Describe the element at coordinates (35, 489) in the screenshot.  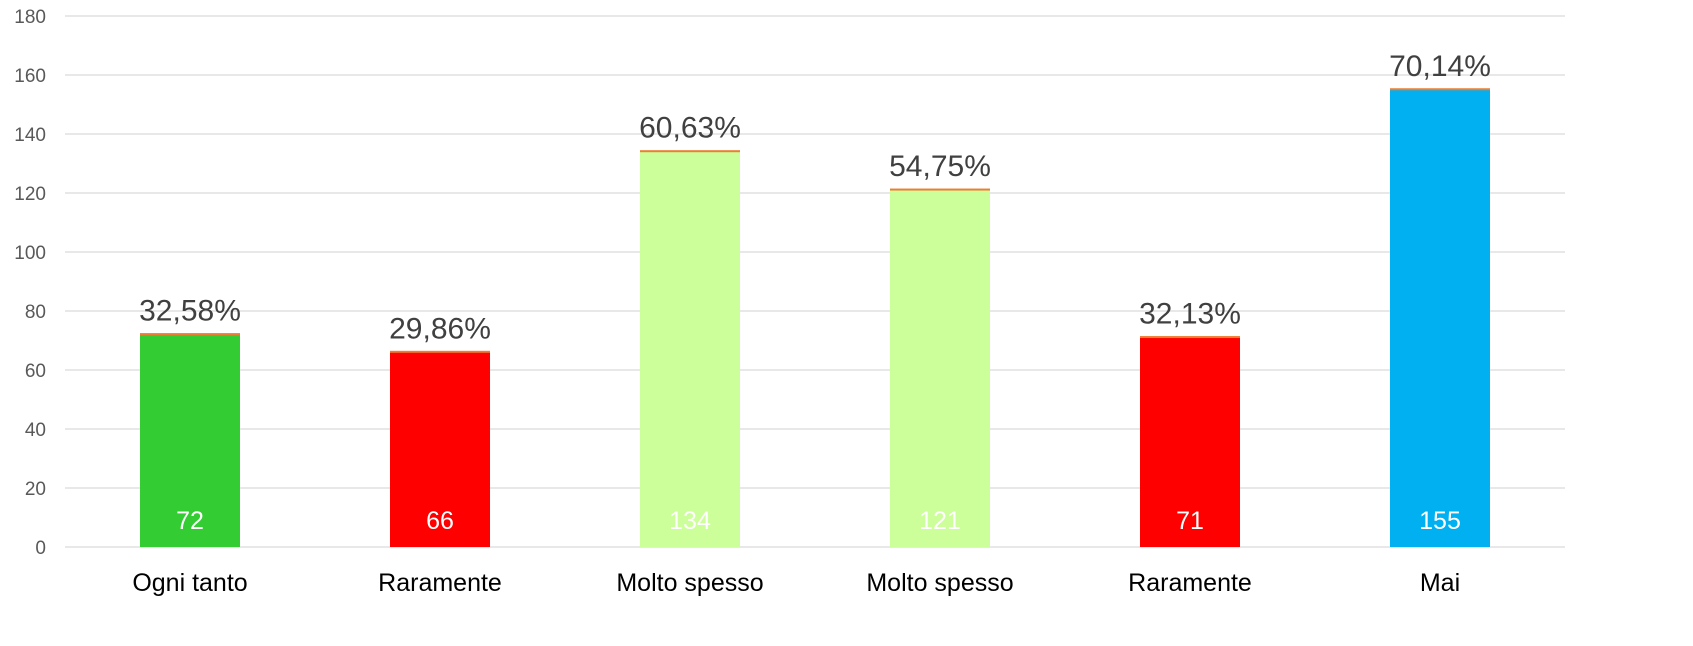
I see `y-tick-label: 20` at that location.